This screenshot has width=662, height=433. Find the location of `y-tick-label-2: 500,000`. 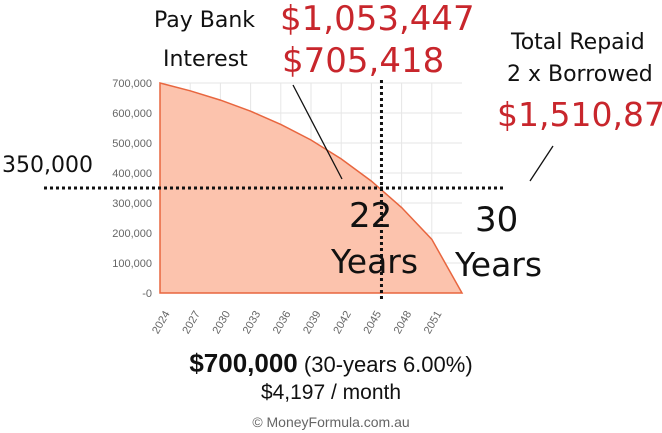

y-tick-label-2: 500,000 is located at coordinates (132, 144).